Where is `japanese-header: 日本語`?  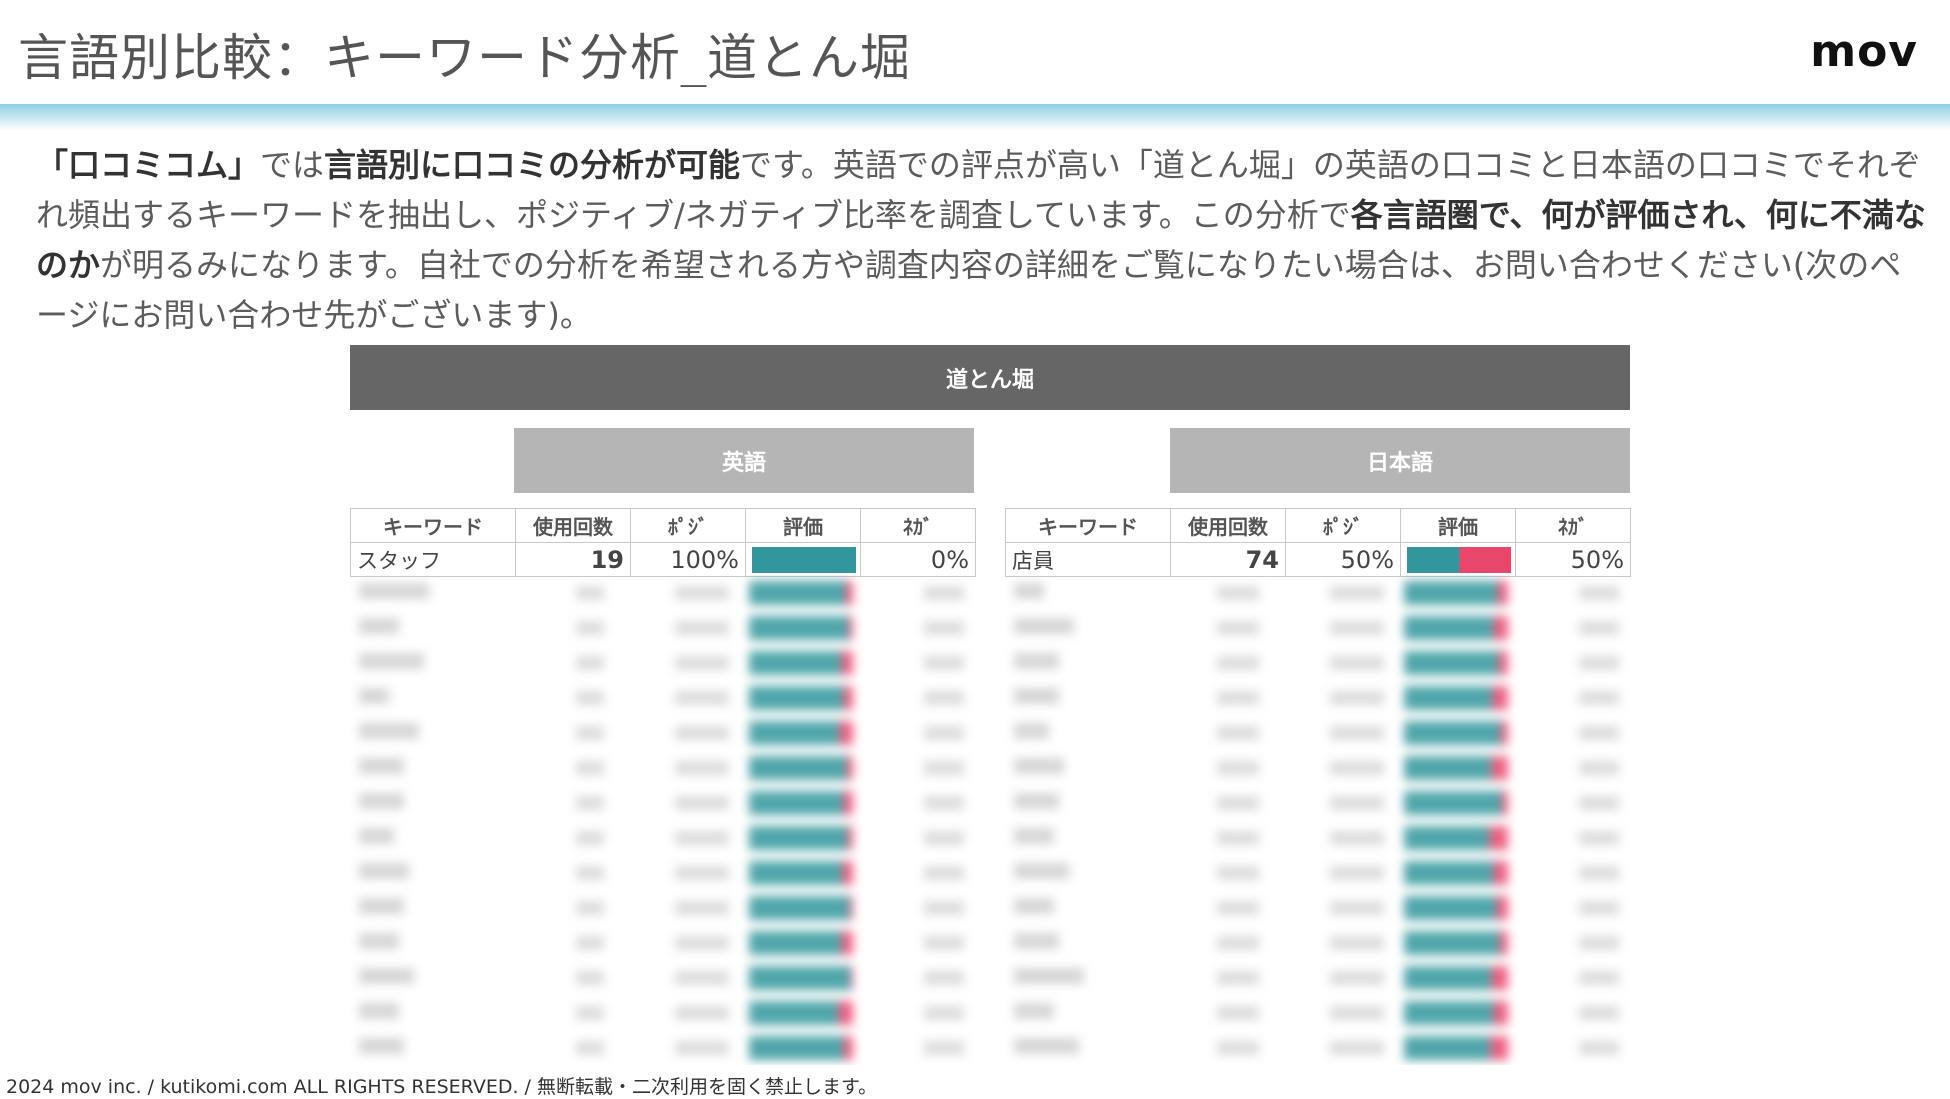 japanese-header: 日本語 is located at coordinates (1400, 460).